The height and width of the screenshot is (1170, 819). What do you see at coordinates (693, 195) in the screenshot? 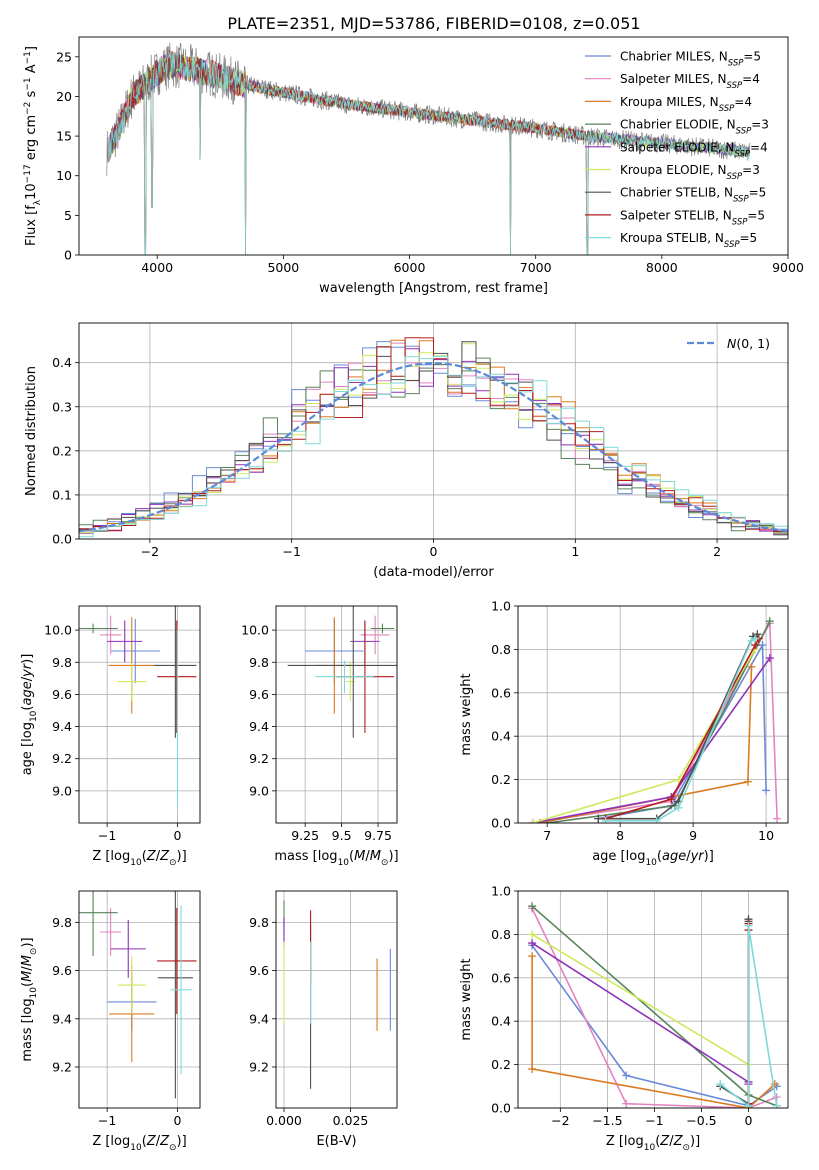
I see `legend-entry: Chabrier STELIB, NSSP=5` at bounding box center [693, 195].